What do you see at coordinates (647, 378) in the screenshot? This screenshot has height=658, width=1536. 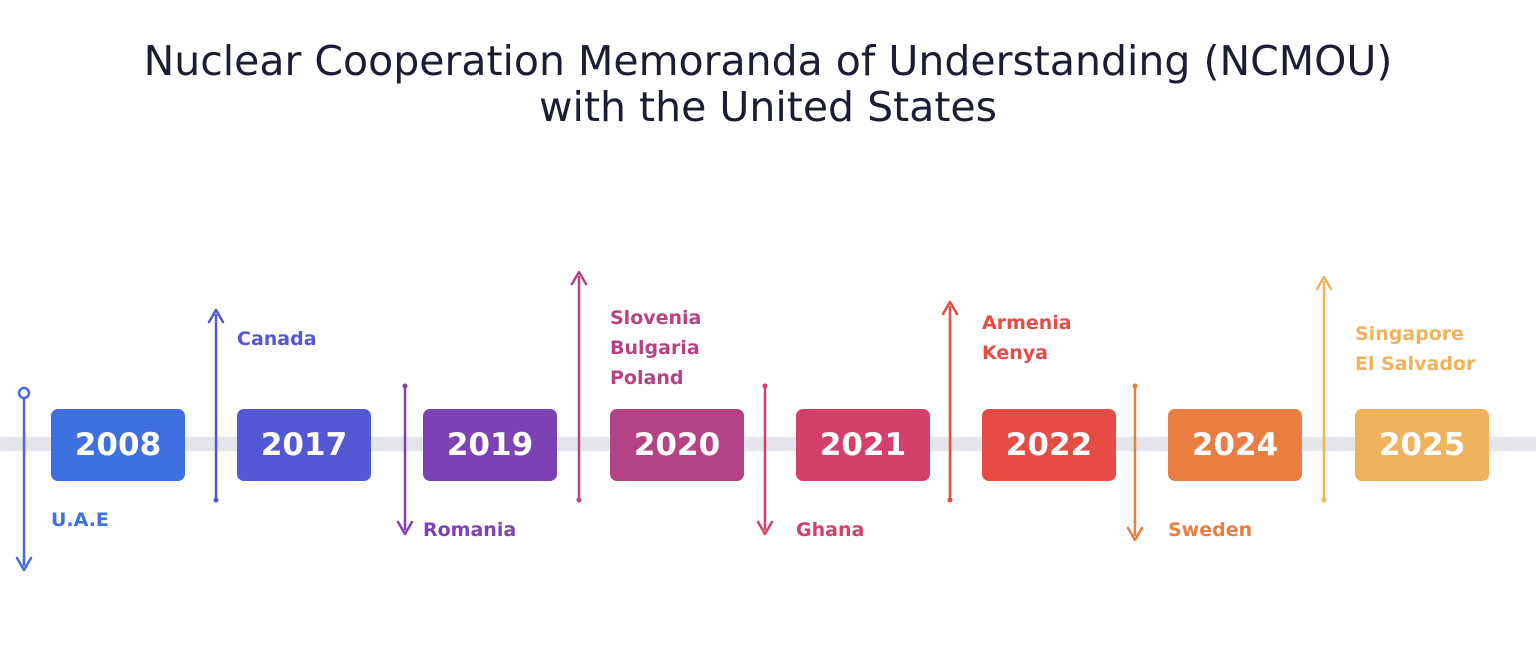 I see `country-label: Poland` at bounding box center [647, 378].